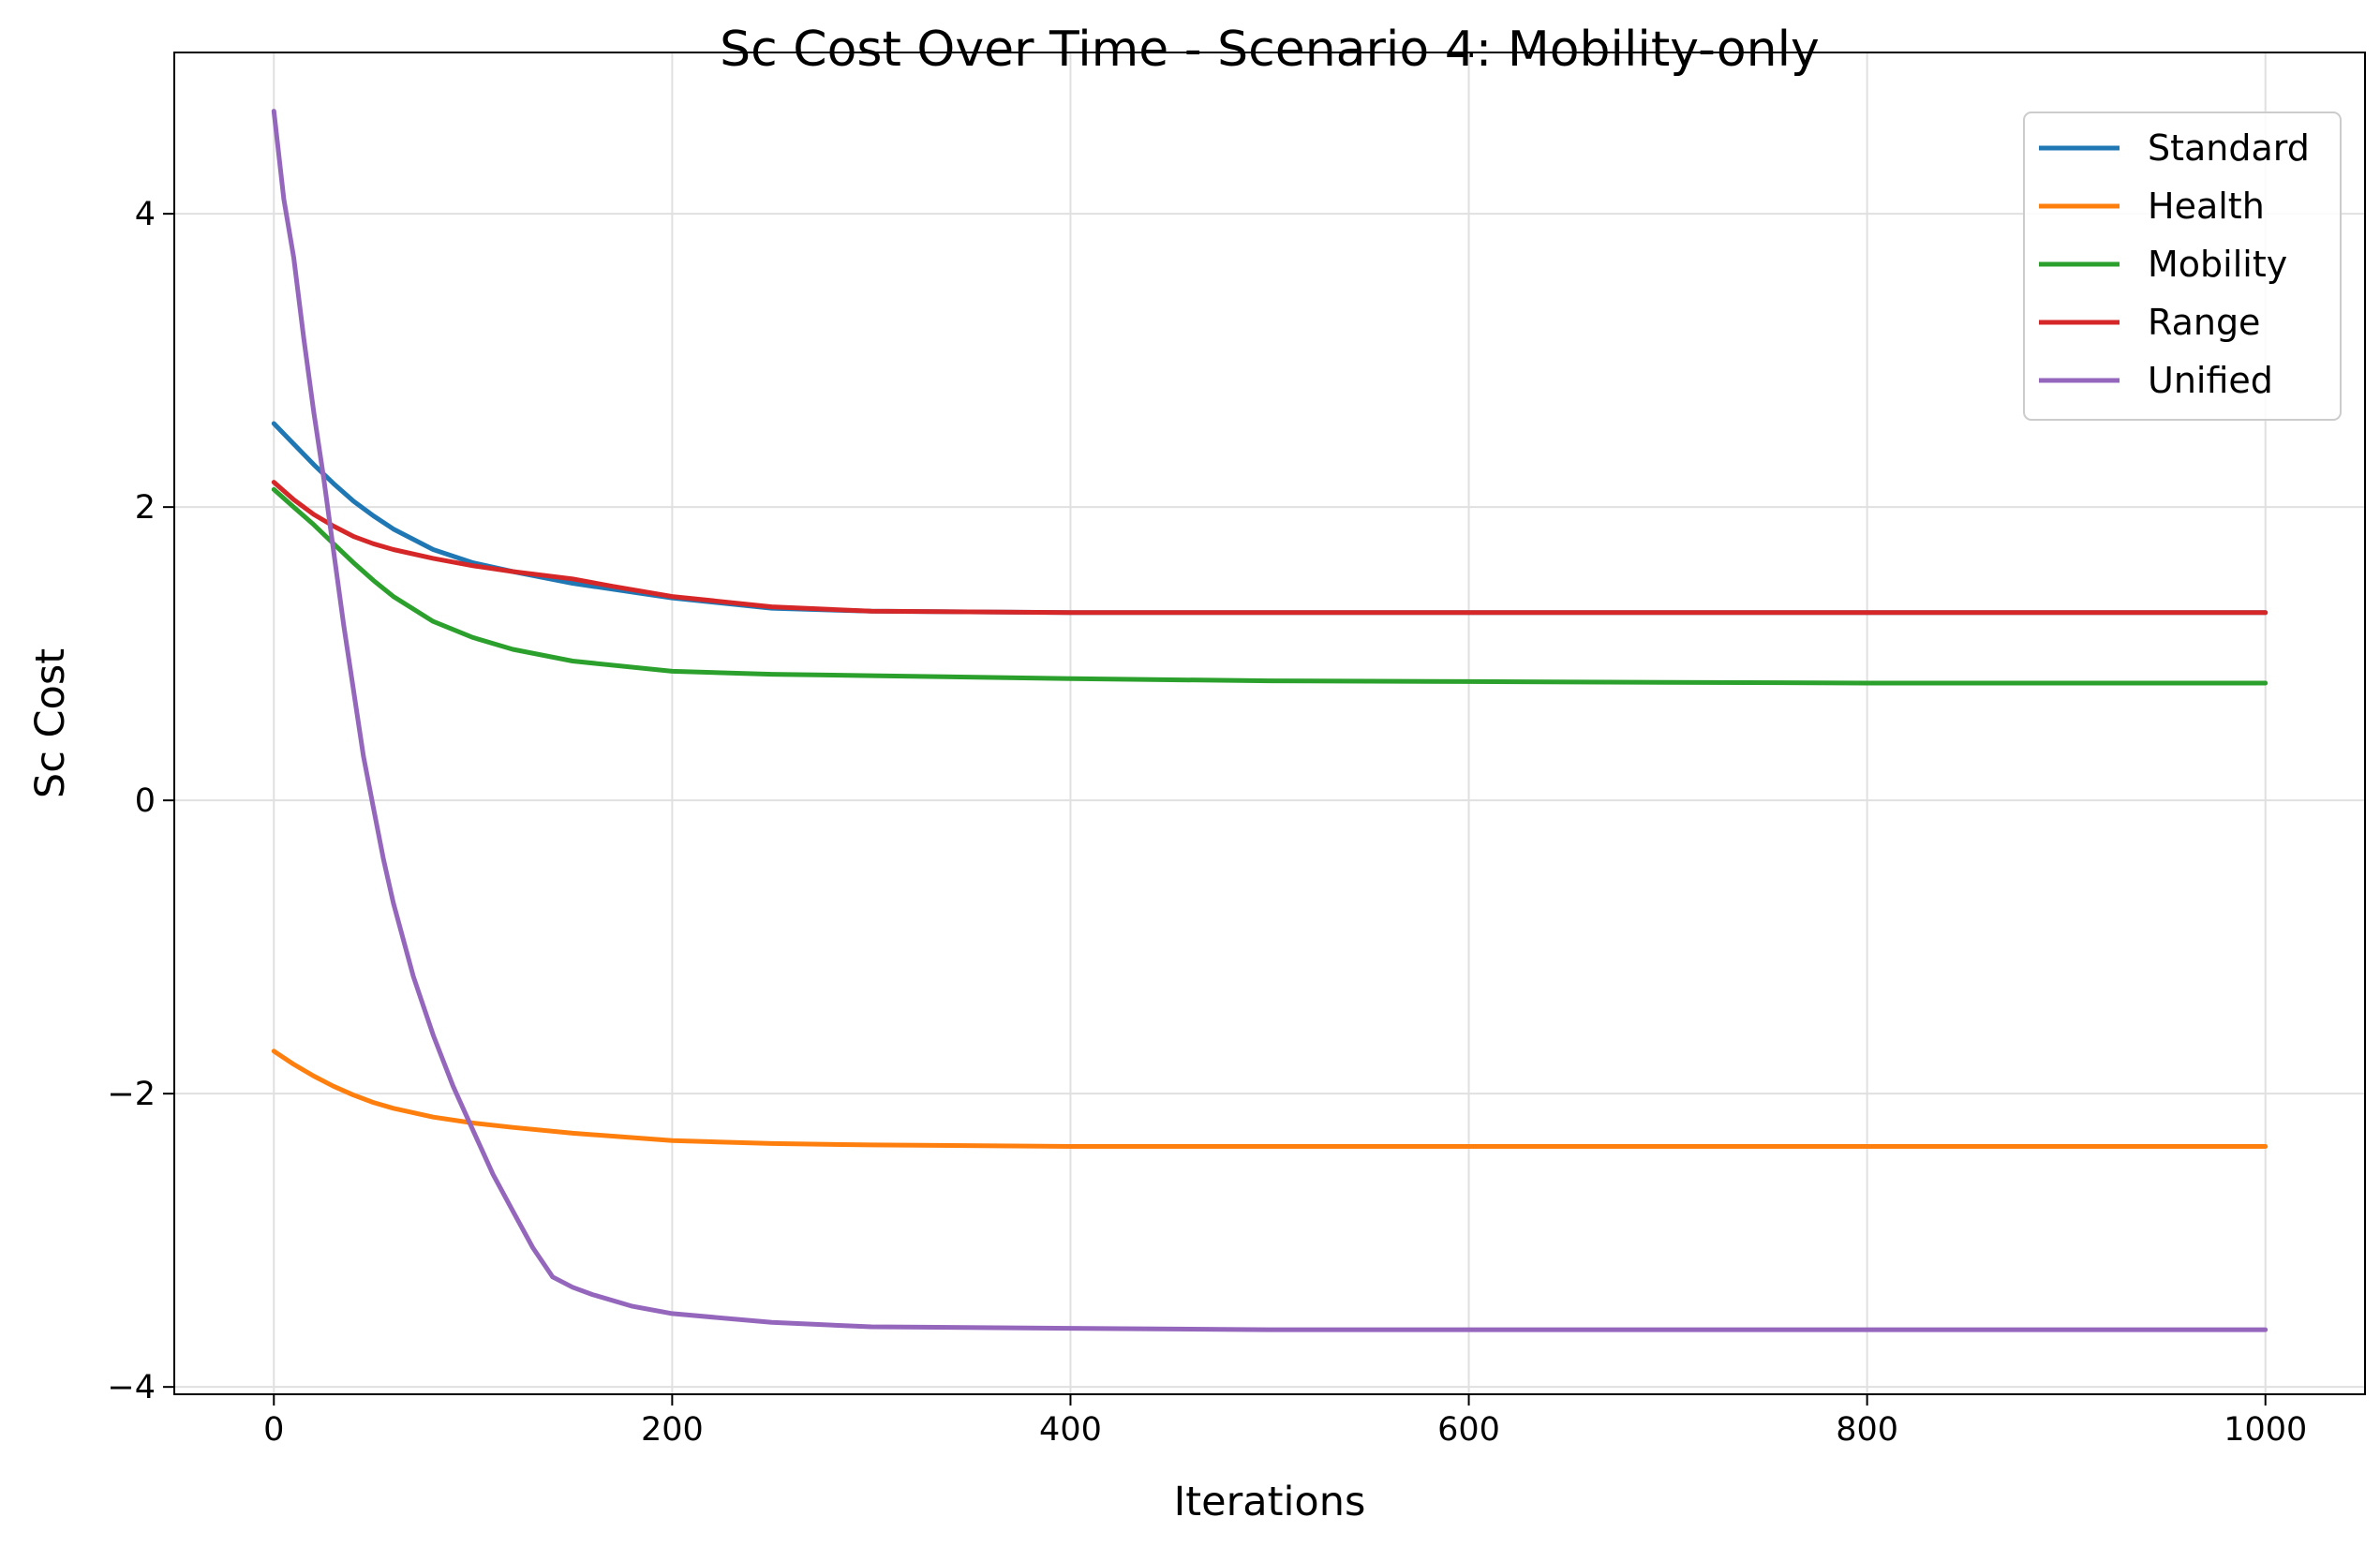 The image size is (2380, 1547). Describe the element at coordinates (50, 723) in the screenshot. I see `y-axis-title: Sc Cost` at that location.